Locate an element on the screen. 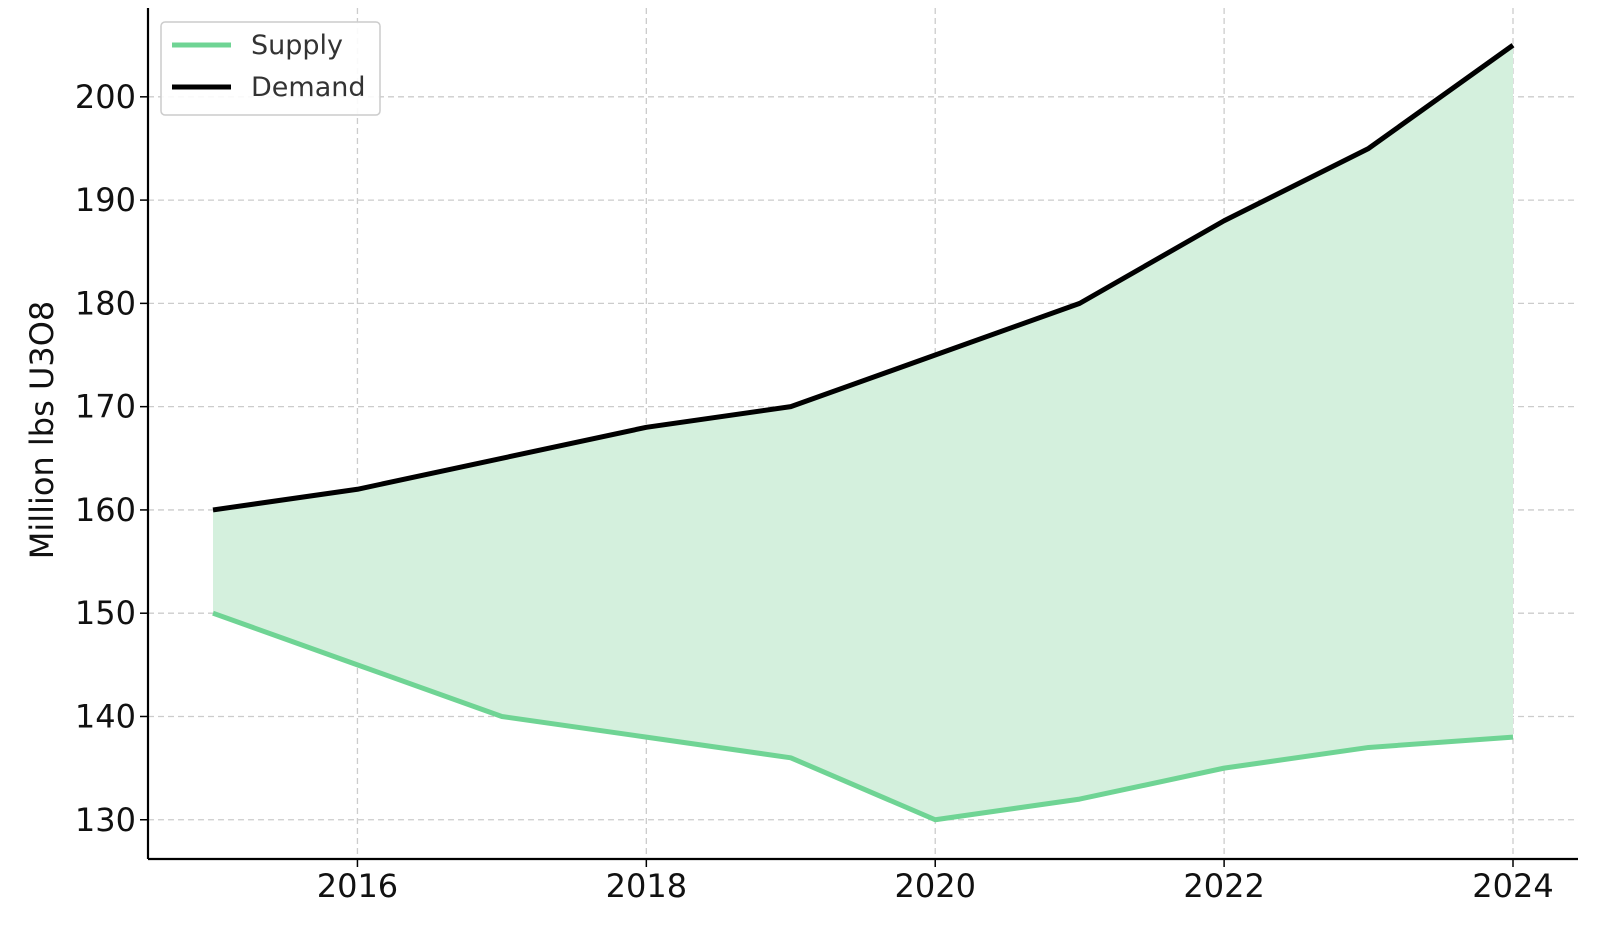  supply-point-2021 is located at coordinates (1079, 799).